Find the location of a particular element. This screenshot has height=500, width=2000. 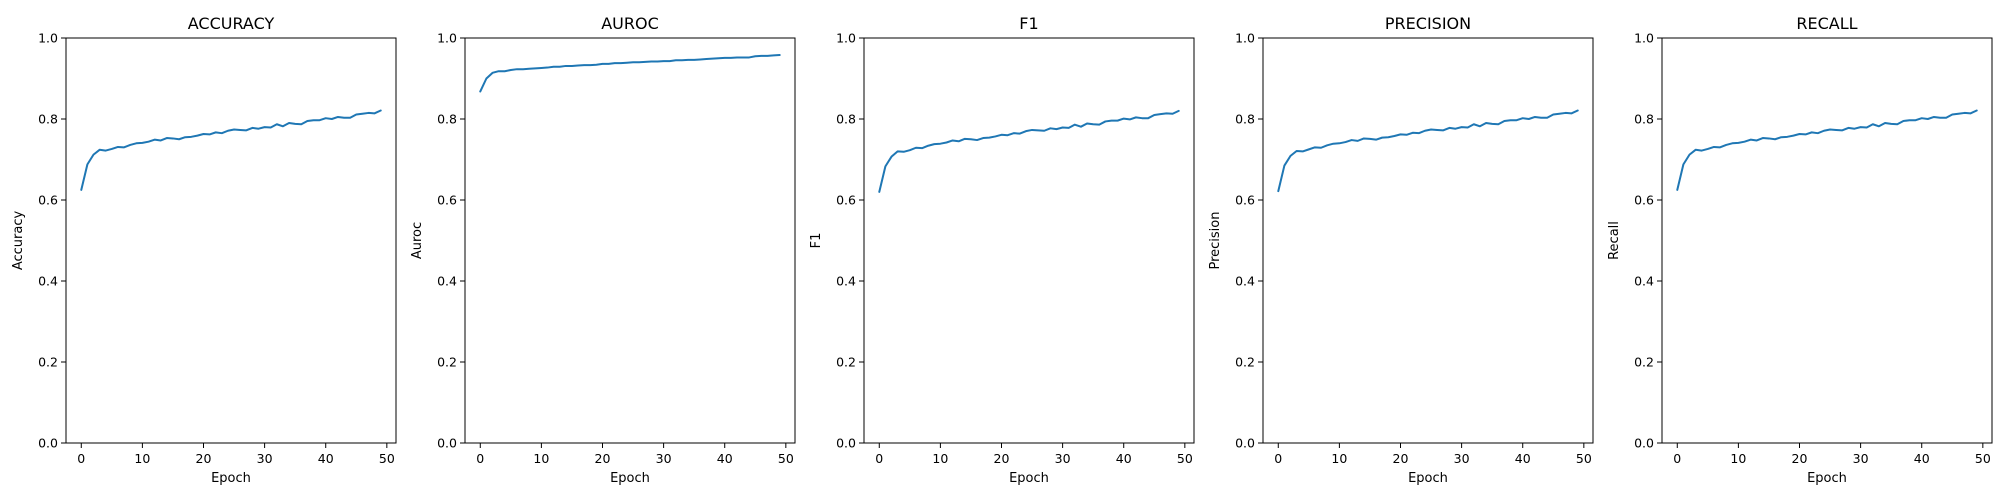

y-axis-label: F1 is located at coordinates (816, 241).